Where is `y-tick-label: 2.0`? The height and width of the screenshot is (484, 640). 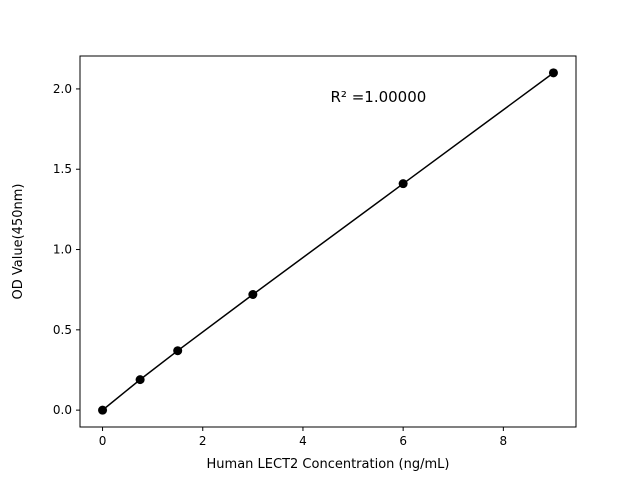 y-tick-label: 2.0 is located at coordinates (62, 89).